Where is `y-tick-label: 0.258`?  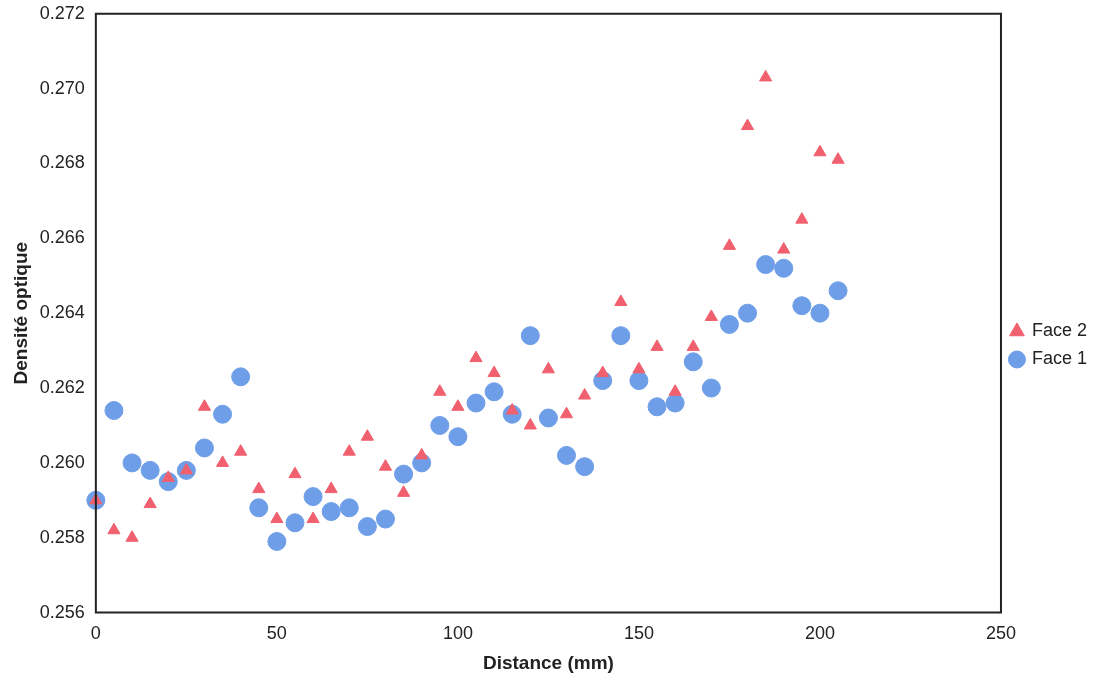
y-tick-label: 0.258 is located at coordinates (62, 536).